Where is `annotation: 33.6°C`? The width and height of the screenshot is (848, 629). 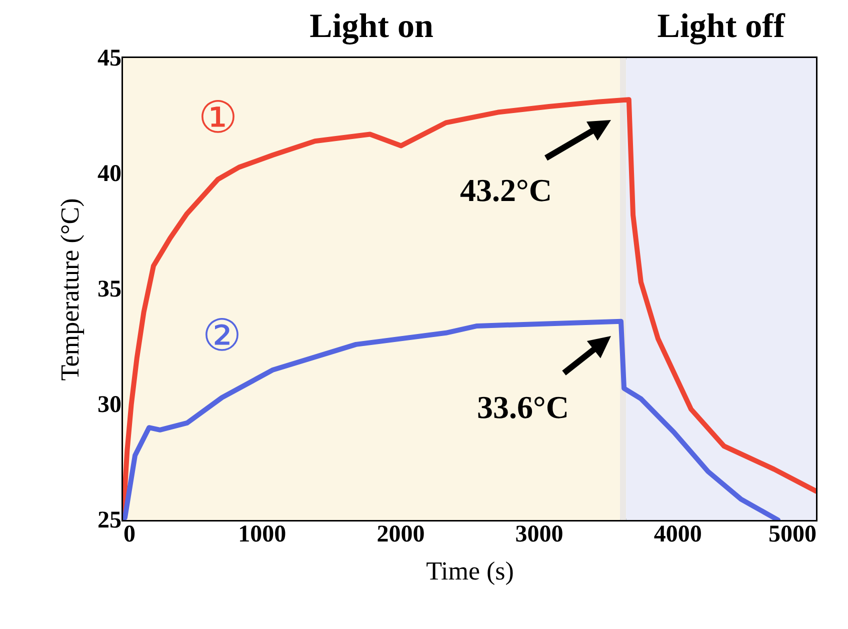
annotation: 33.6°C is located at coordinates (523, 407).